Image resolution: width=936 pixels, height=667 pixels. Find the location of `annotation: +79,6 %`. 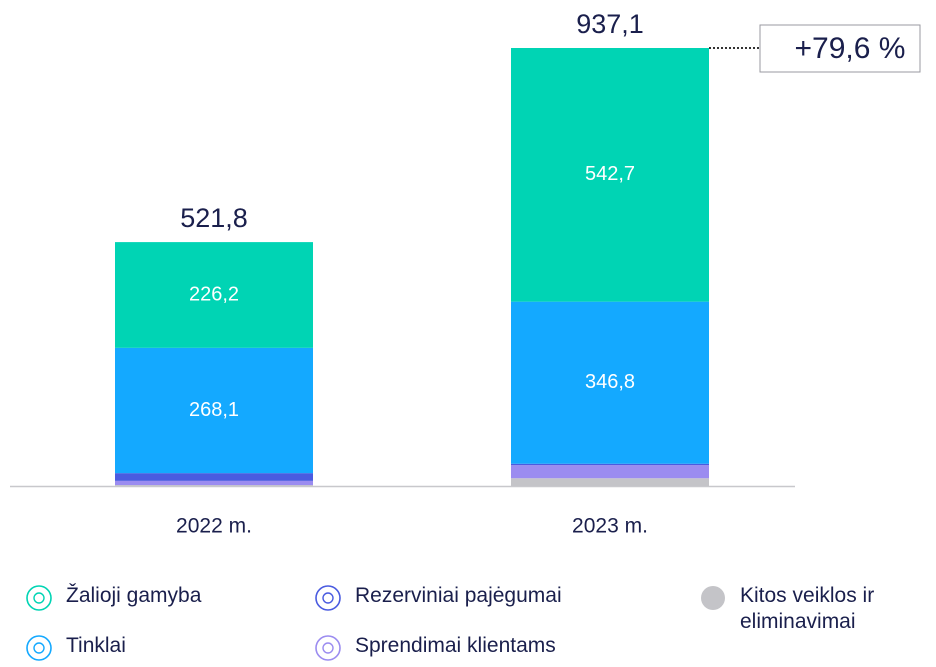

annotation: +79,6 % is located at coordinates (850, 48).